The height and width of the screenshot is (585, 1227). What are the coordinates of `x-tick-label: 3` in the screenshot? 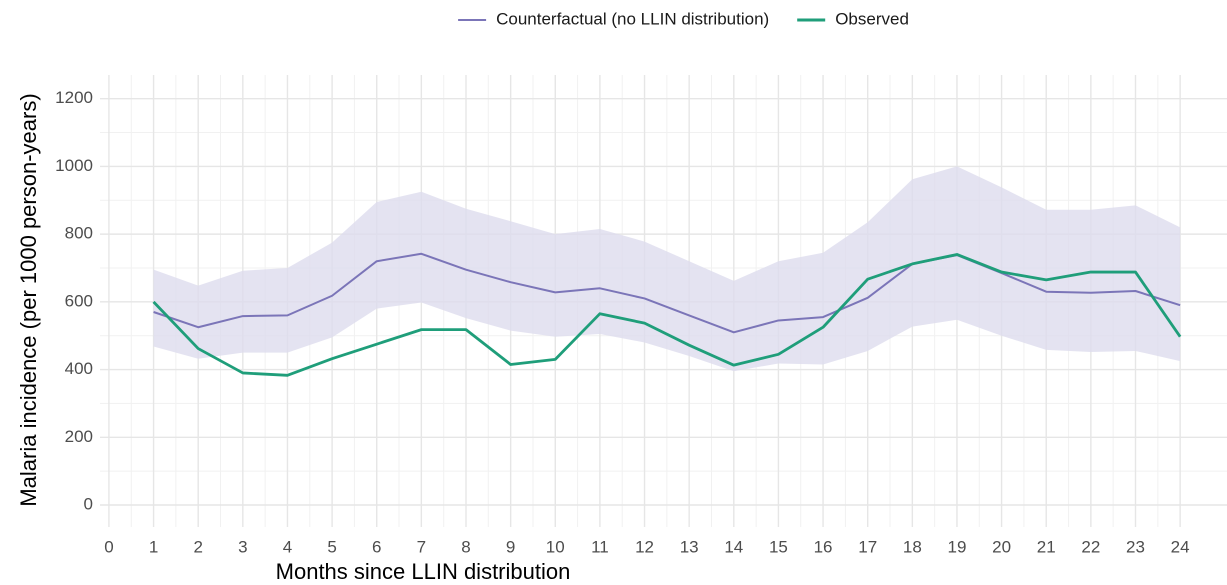 It's located at (242, 546).